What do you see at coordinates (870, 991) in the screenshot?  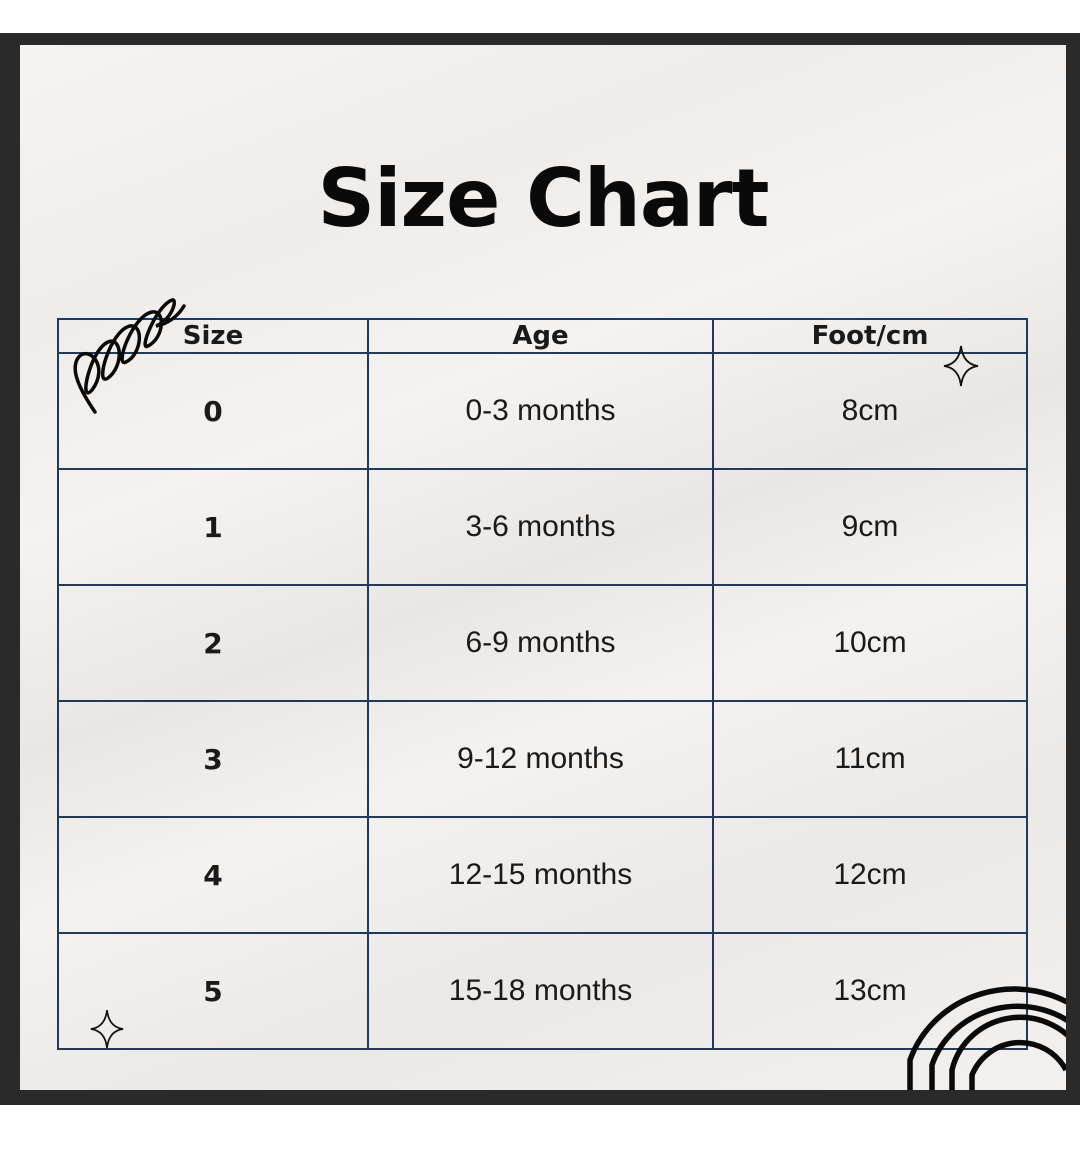 I see `cell-foot: 13cm` at bounding box center [870, 991].